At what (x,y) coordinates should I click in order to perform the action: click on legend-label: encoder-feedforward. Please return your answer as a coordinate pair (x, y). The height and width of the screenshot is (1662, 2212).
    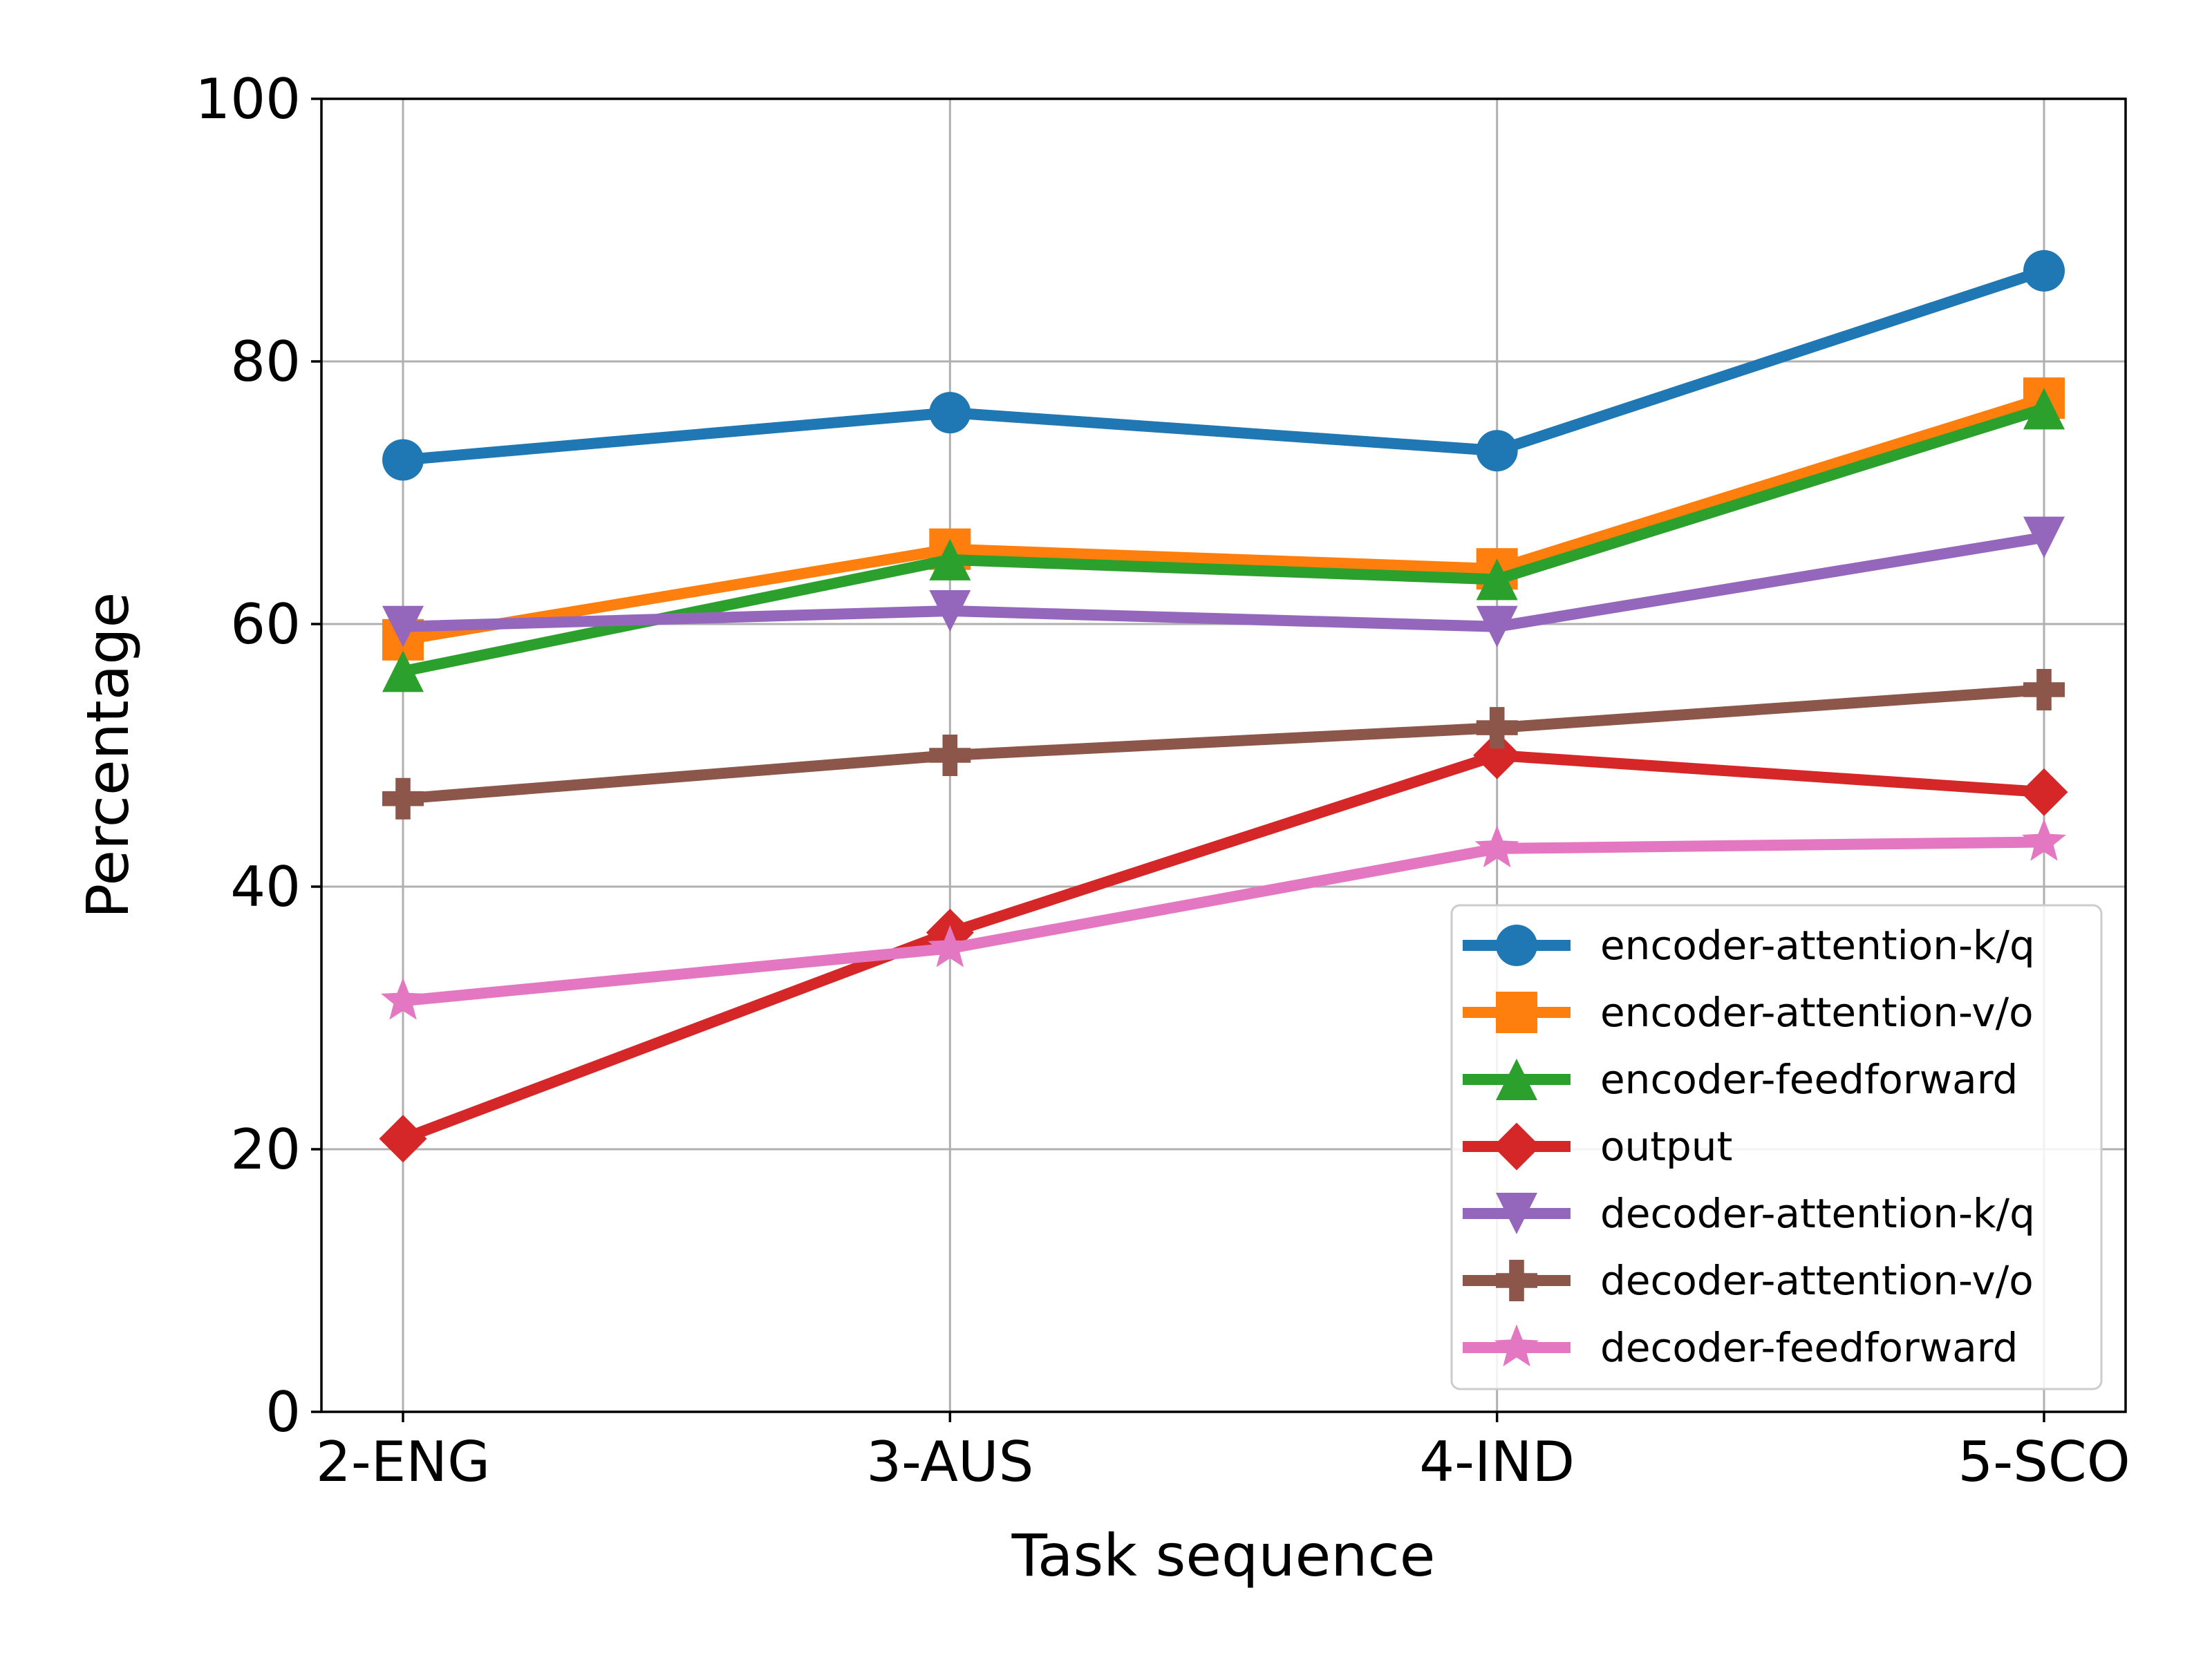
    Looking at the image, I should click on (1809, 1079).